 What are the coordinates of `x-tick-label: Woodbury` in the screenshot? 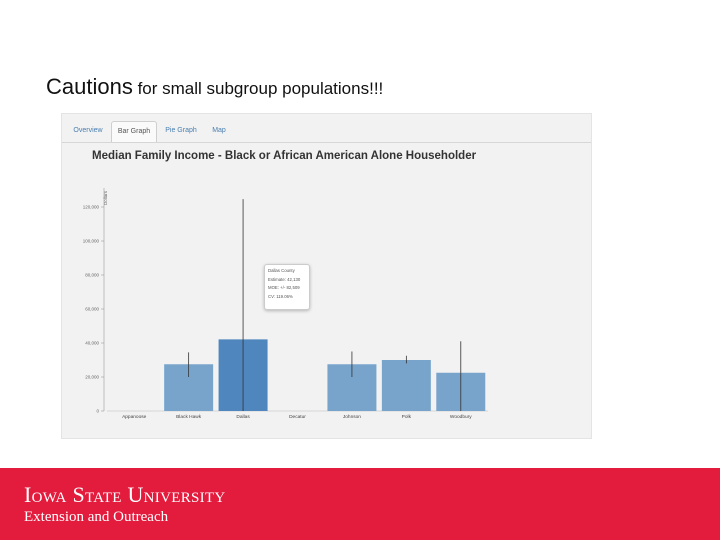 It's located at (461, 417).